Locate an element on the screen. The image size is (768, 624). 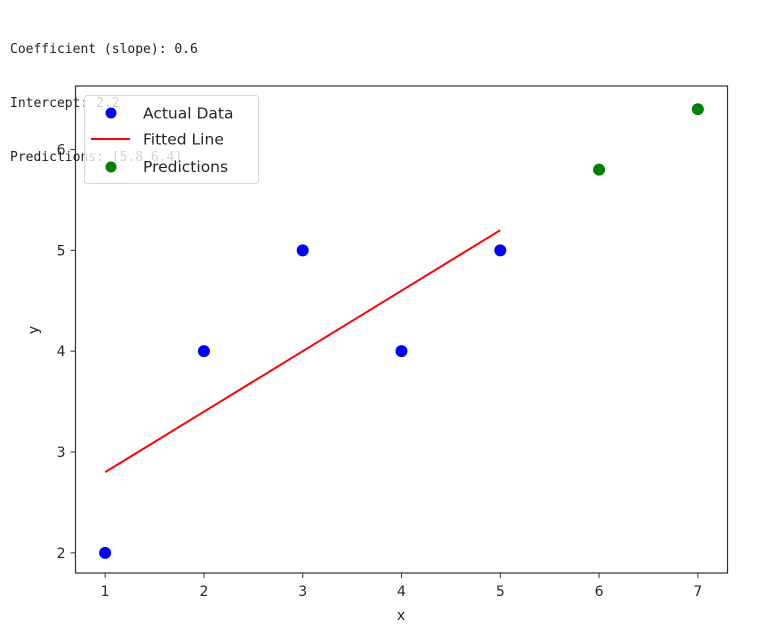
x-tick-label: 1 is located at coordinates (105, 592).